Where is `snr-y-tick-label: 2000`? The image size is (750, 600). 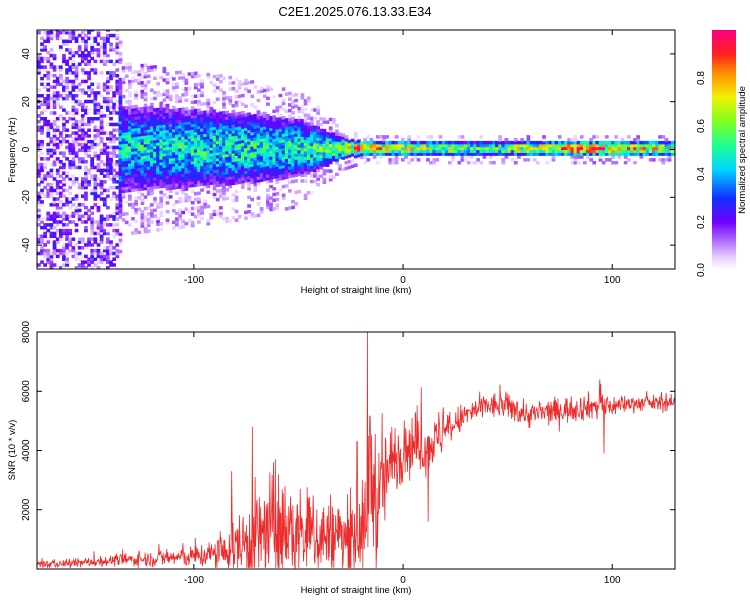
snr-y-tick-label: 2000 is located at coordinates (26, 509).